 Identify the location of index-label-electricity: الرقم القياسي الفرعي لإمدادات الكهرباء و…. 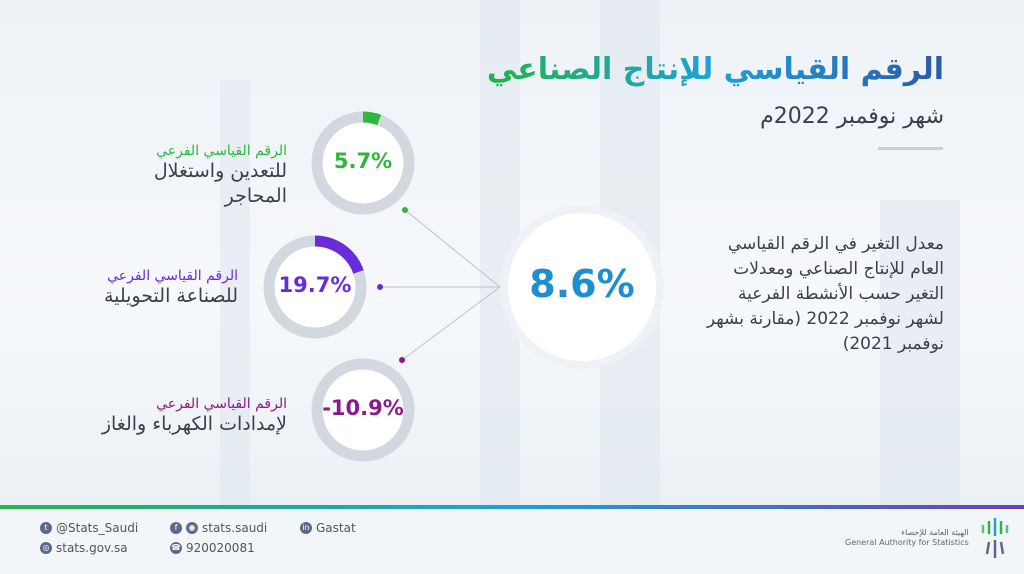
(194, 415).